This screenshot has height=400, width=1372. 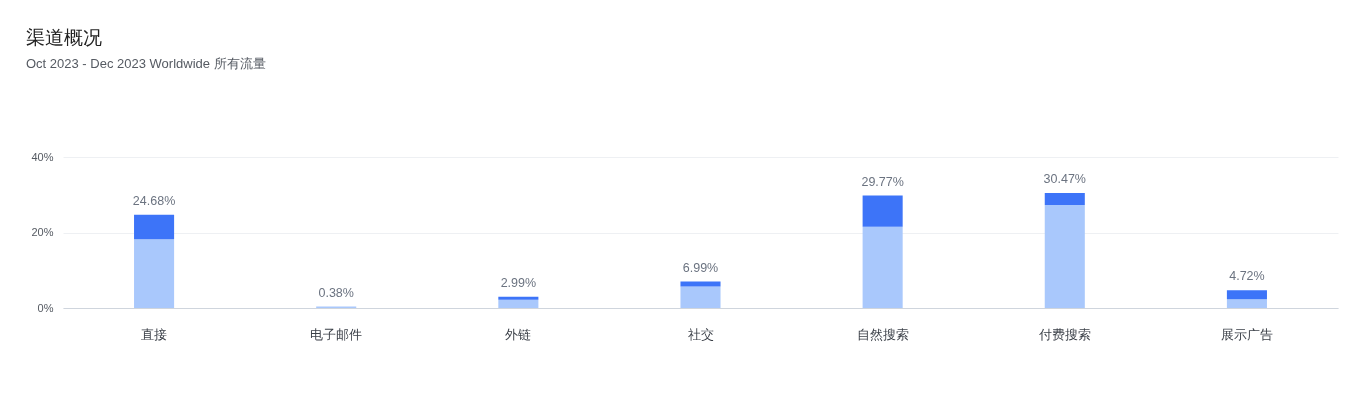 What do you see at coordinates (1064, 178) in the screenshot?
I see `total-label: 30.47%` at bounding box center [1064, 178].